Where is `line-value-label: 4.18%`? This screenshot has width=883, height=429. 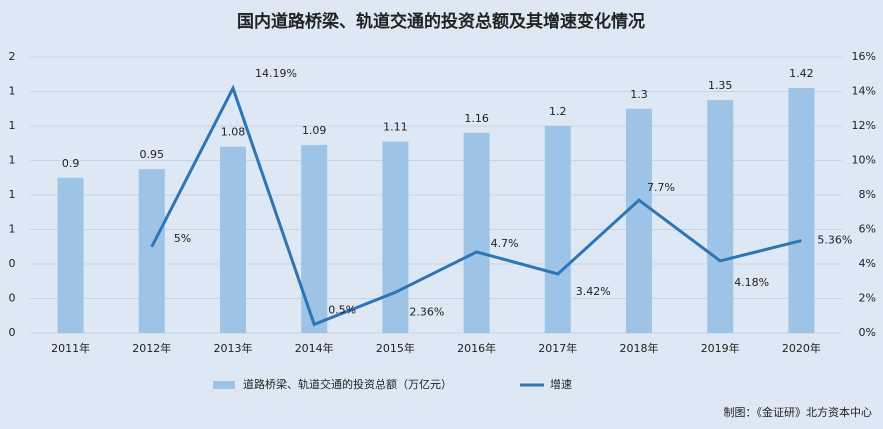
line-value-label: 4.18% is located at coordinates (751, 282).